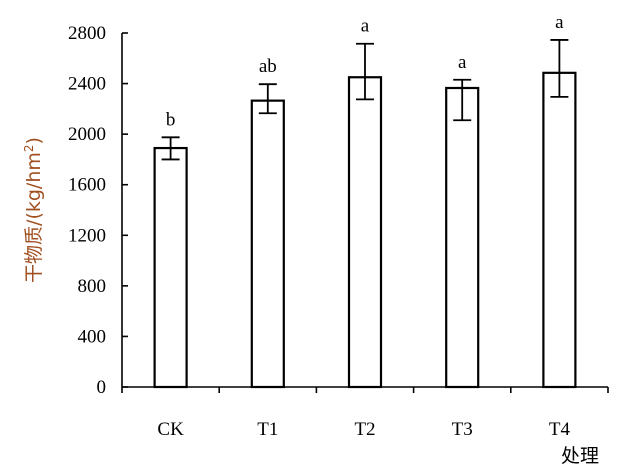 Image resolution: width=638 pixels, height=472 pixels. What do you see at coordinates (87, 185) in the screenshot?
I see `y-tick-label: 1600` at bounding box center [87, 185].